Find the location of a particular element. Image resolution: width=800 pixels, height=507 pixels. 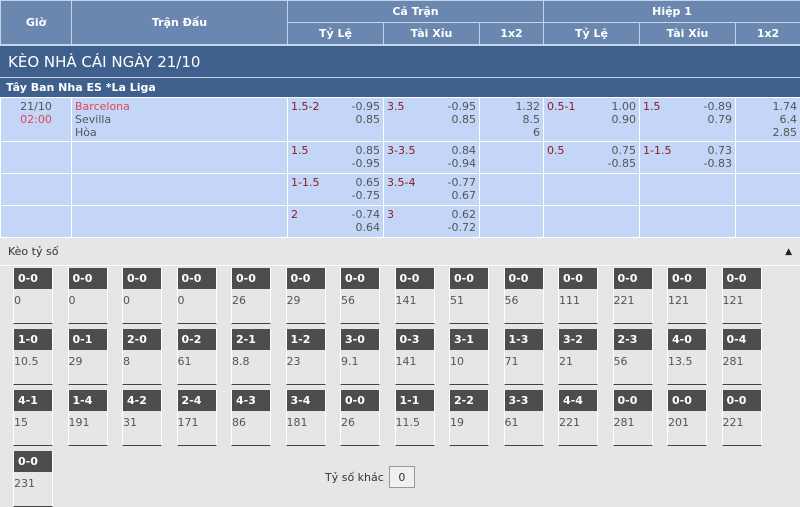

odds-value: -0.83 is located at coordinates (718, 163).